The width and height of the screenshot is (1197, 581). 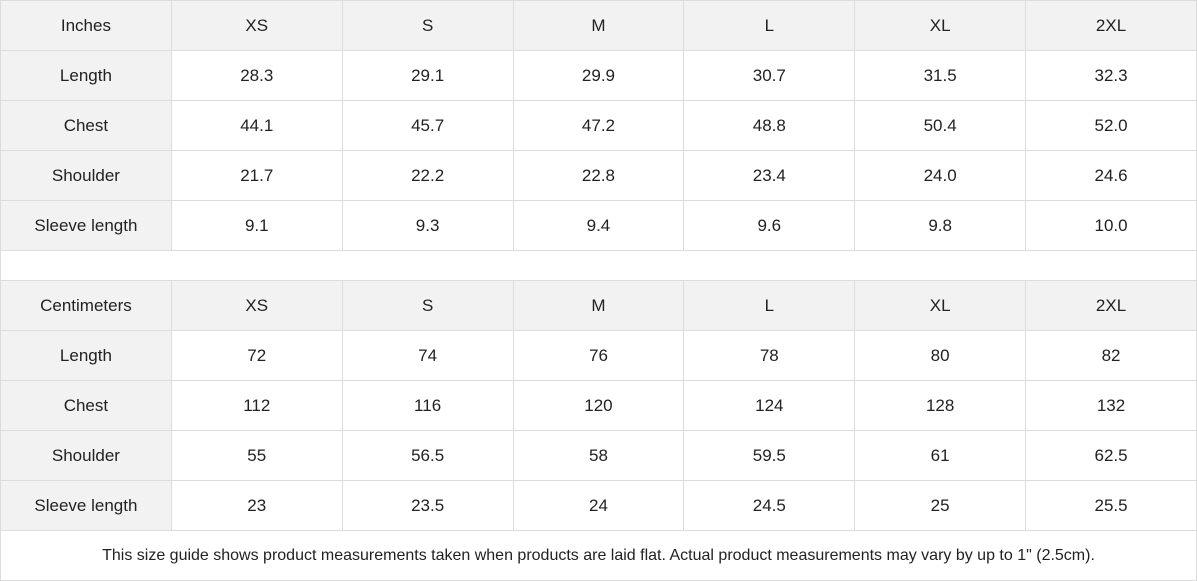 I want to click on measurement-cell: 124, so click(x=769, y=405).